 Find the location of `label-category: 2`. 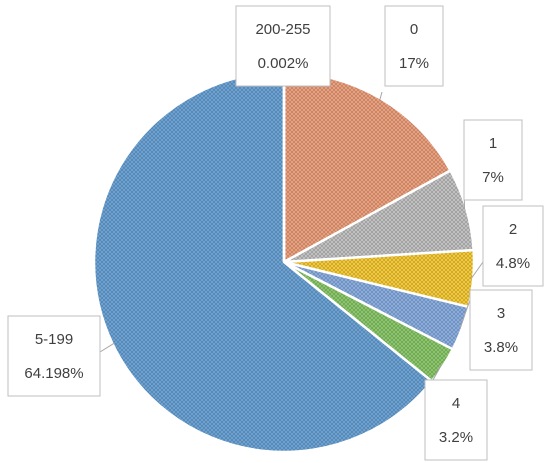

label-category: 2 is located at coordinates (513, 229).